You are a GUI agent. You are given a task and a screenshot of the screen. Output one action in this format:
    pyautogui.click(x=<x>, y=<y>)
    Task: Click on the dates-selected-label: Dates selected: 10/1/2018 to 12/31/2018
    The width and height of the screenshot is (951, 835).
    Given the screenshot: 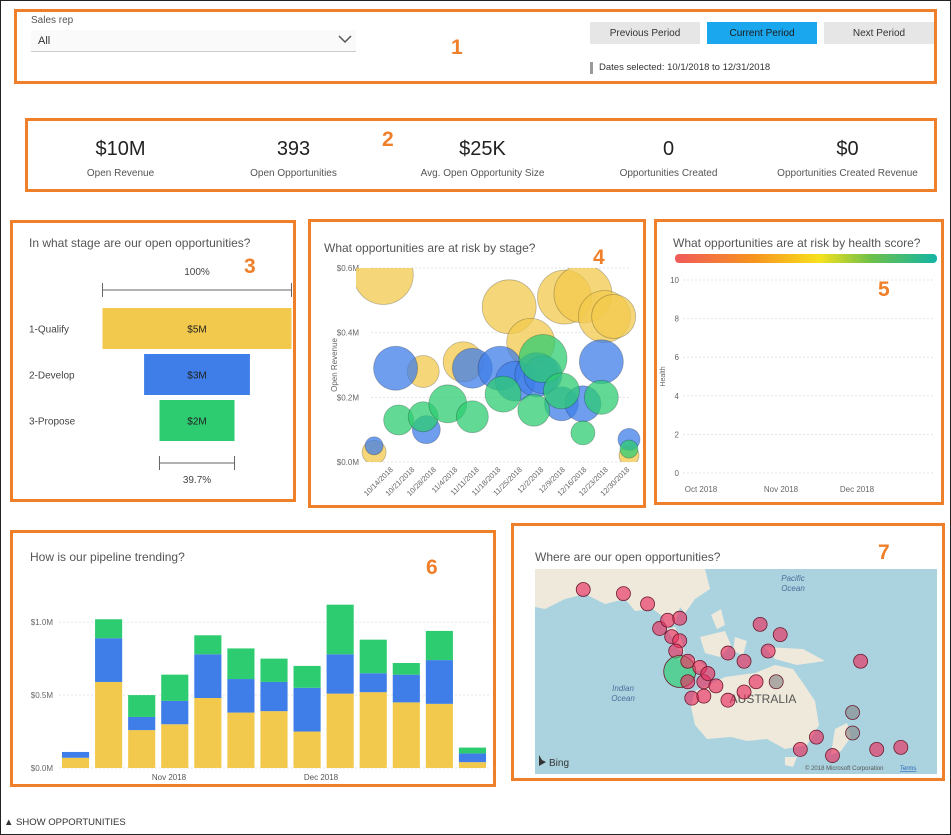 What is the action you would take?
    pyautogui.click(x=680, y=68)
    